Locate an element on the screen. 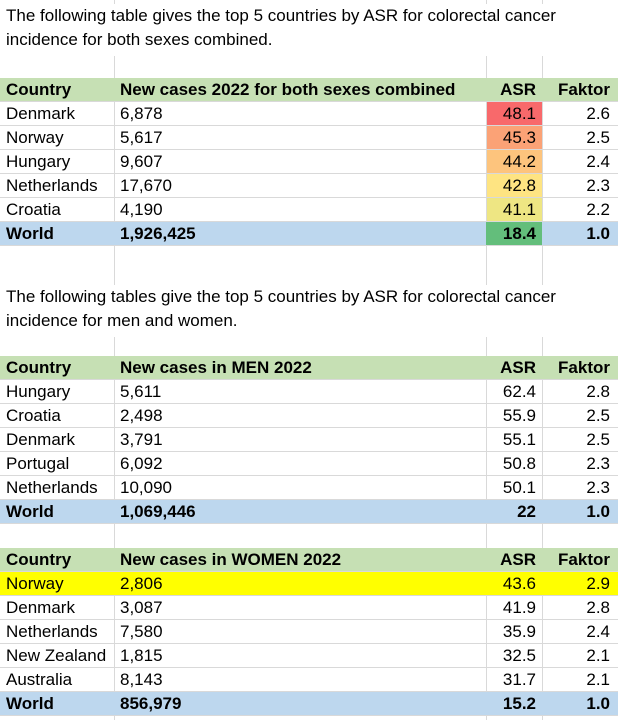 Image resolution: width=618 pixels, height=720 pixels. table-row: Denmark 3,791 55.1 2.5 is located at coordinates (309, 440).